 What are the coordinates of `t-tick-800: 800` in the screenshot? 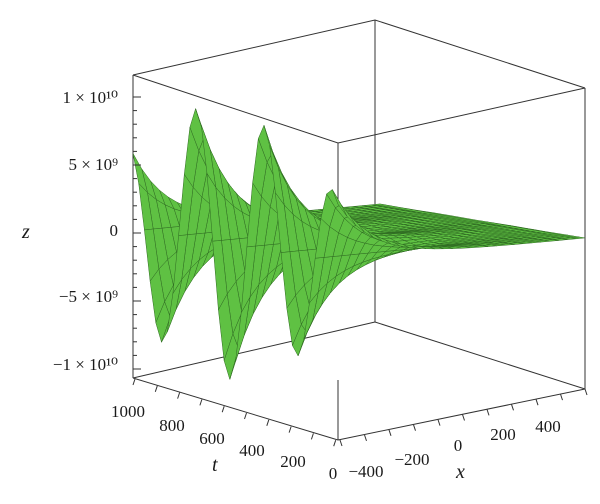 It's located at (172, 425).